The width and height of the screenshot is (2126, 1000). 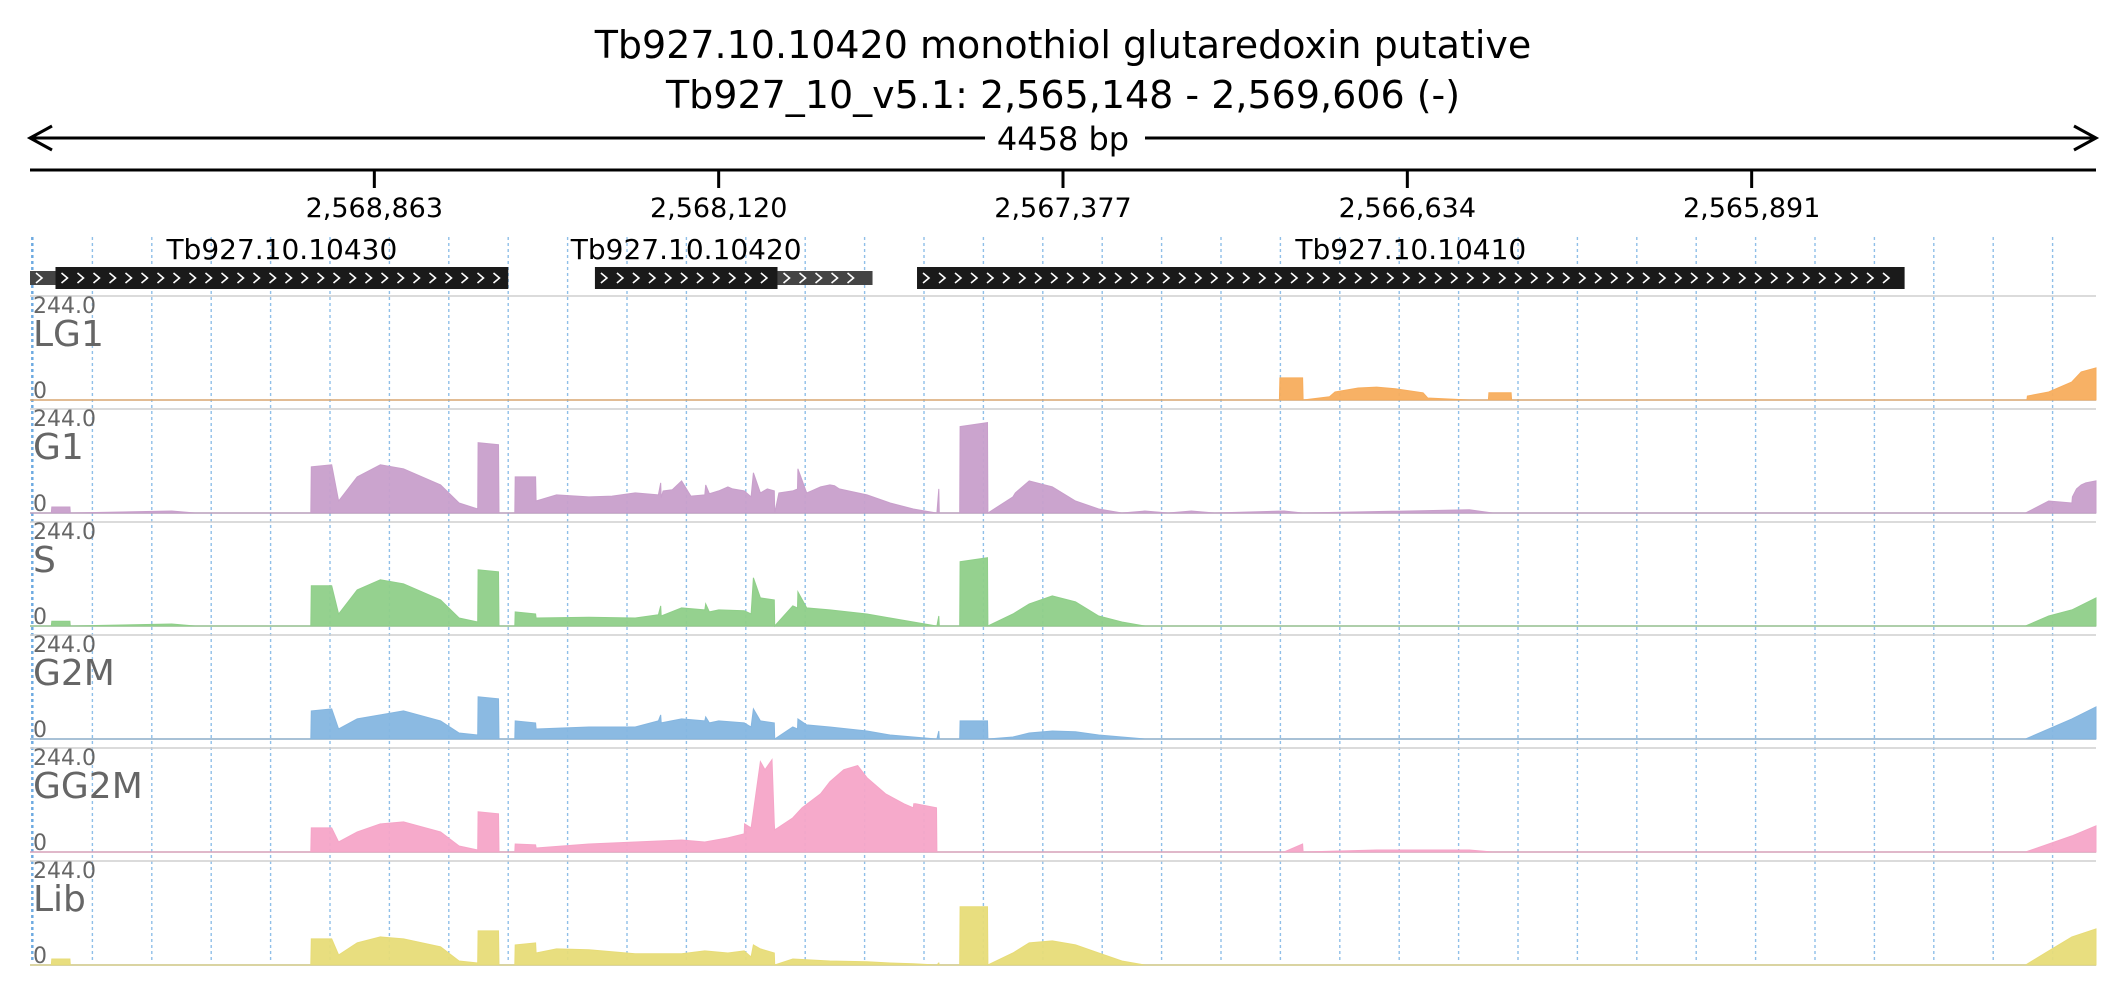 What do you see at coordinates (281, 249) in the screenshot?
I see `gene-label: Tb927.10.10430` at bounding box center [281, 249].